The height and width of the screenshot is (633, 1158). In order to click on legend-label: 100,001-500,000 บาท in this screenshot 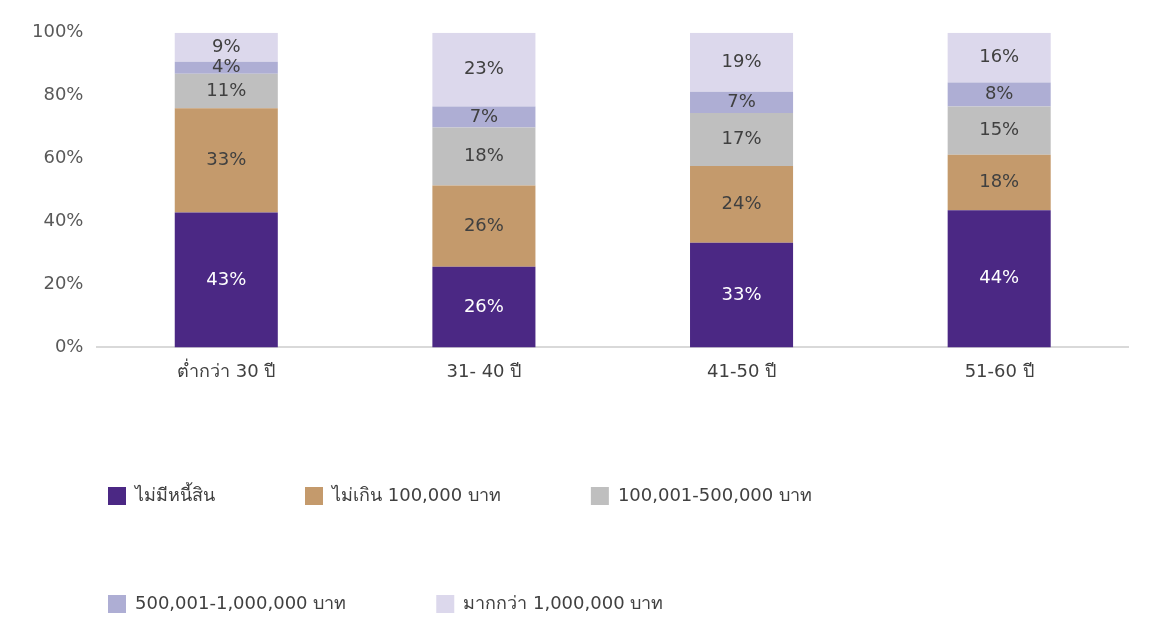, I will do `click(714, 494)`.